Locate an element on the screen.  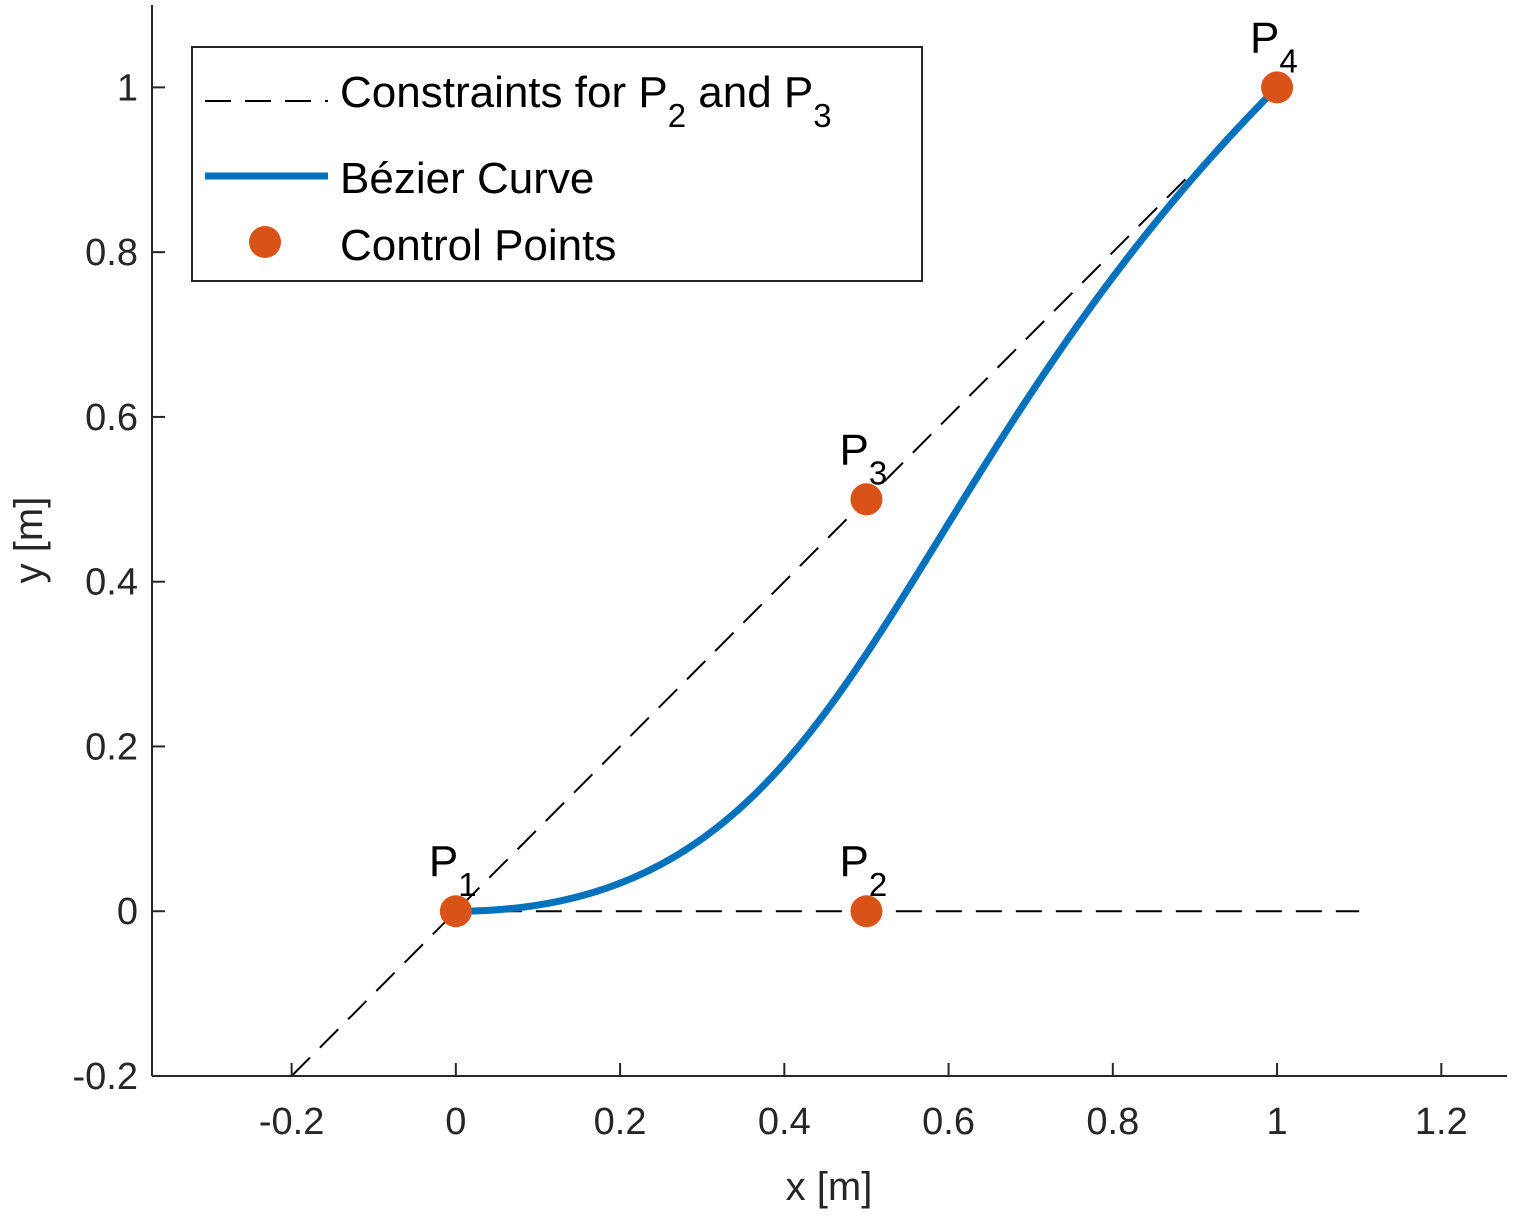
y-axis-label: y [m] is located at coordinates (29, 540).